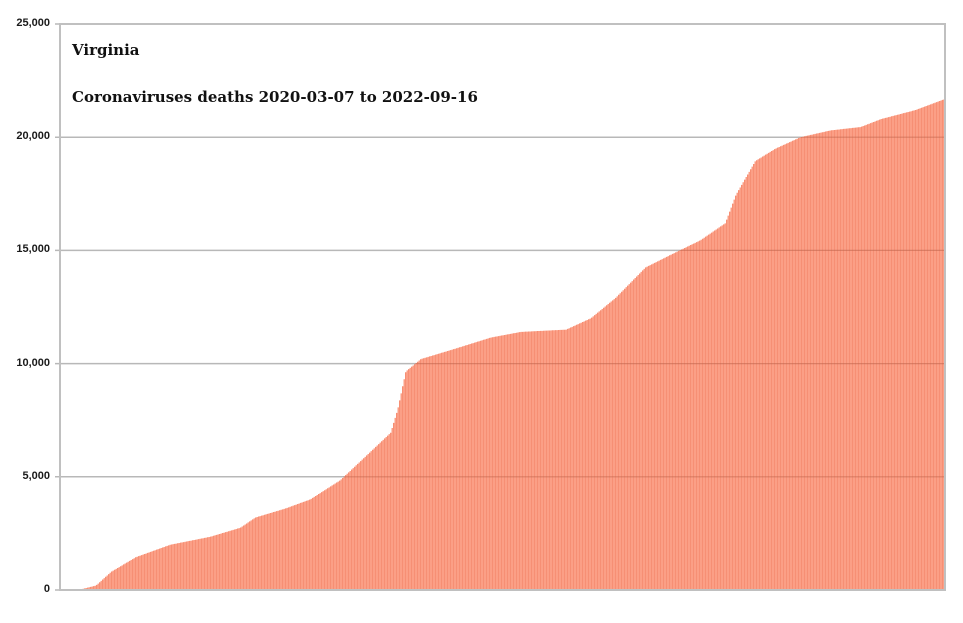 The image size is (963, 623). Describe the element at coordinates (106, 50) in the screenshot. I see `chart-title: Virginia` at that location.